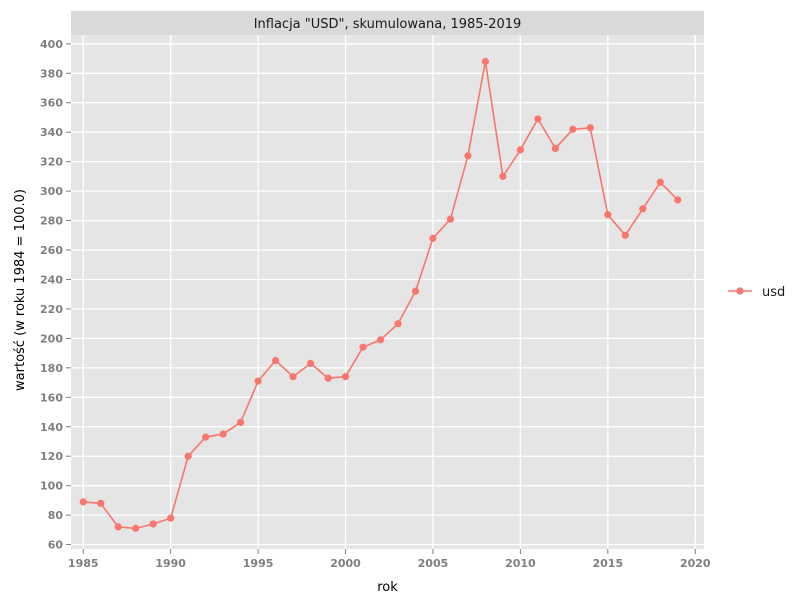  I want to click on x-tick-label: 2010, so click(520, 563).